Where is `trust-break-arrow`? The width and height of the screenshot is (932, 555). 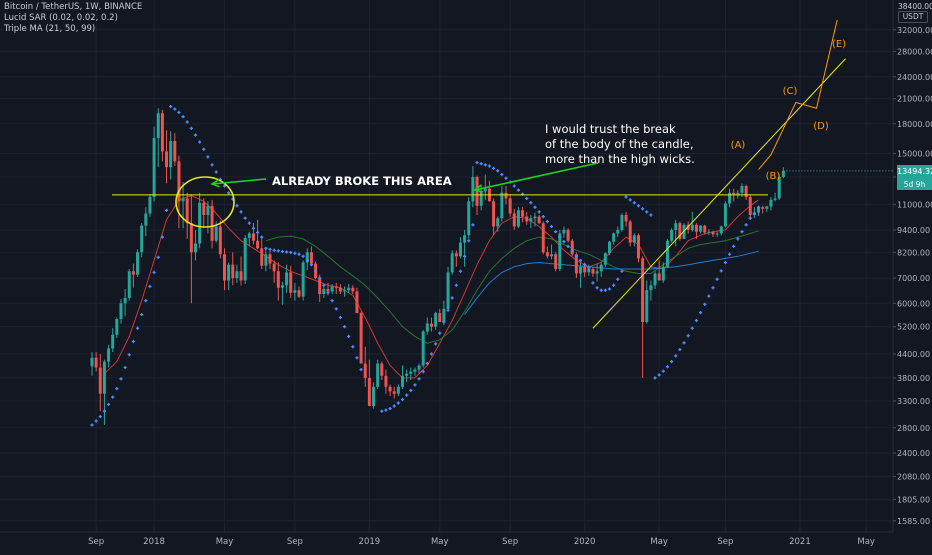
trust-break-arrow is located at coordinates (536, 177).